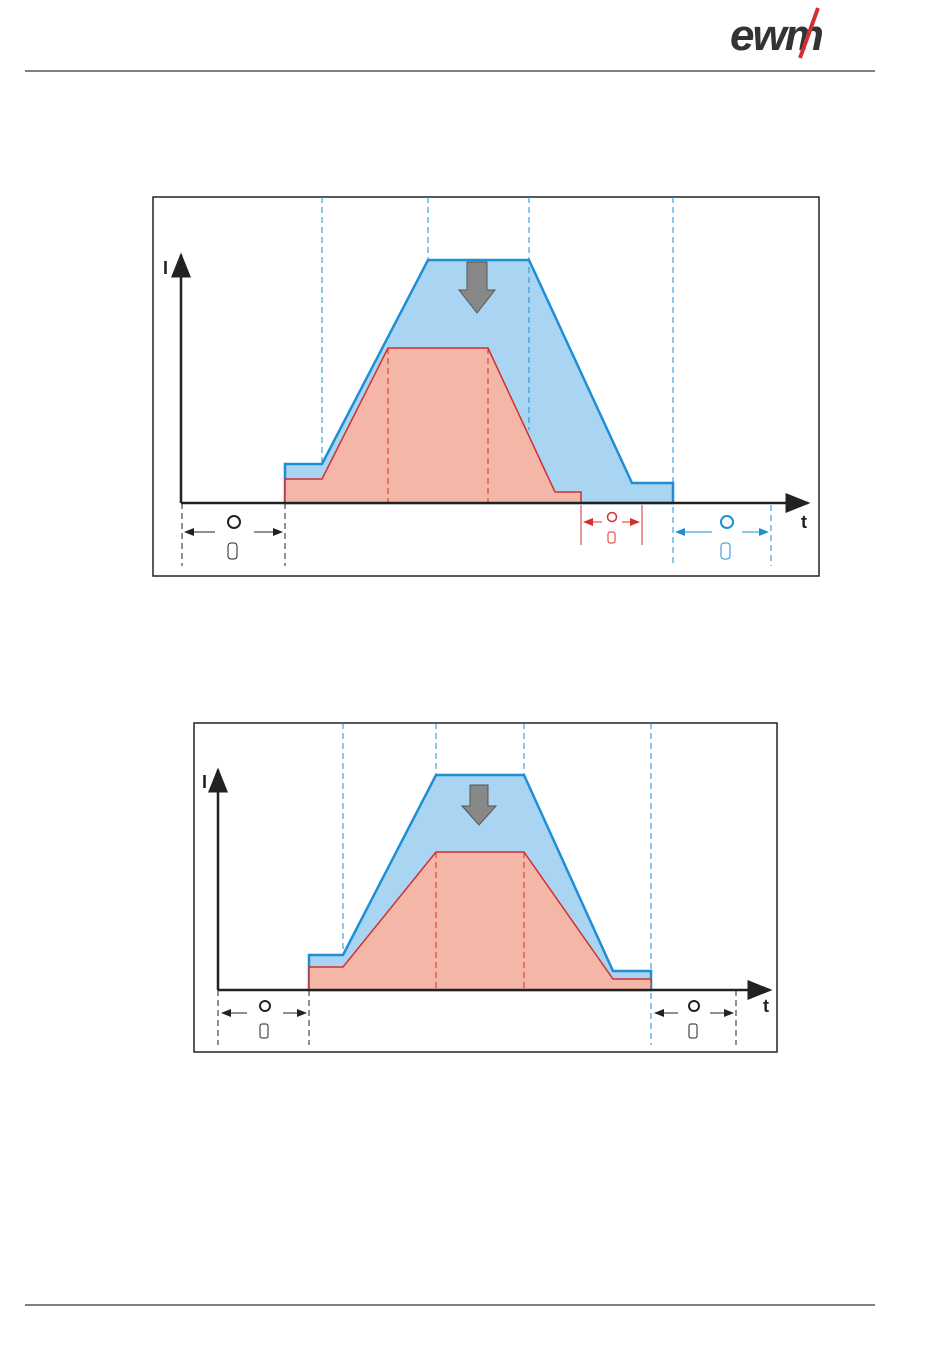 Image resolution: width=950 pixels, height=1359 pixels. I want to click on diagram: I t, so click(485, 887).